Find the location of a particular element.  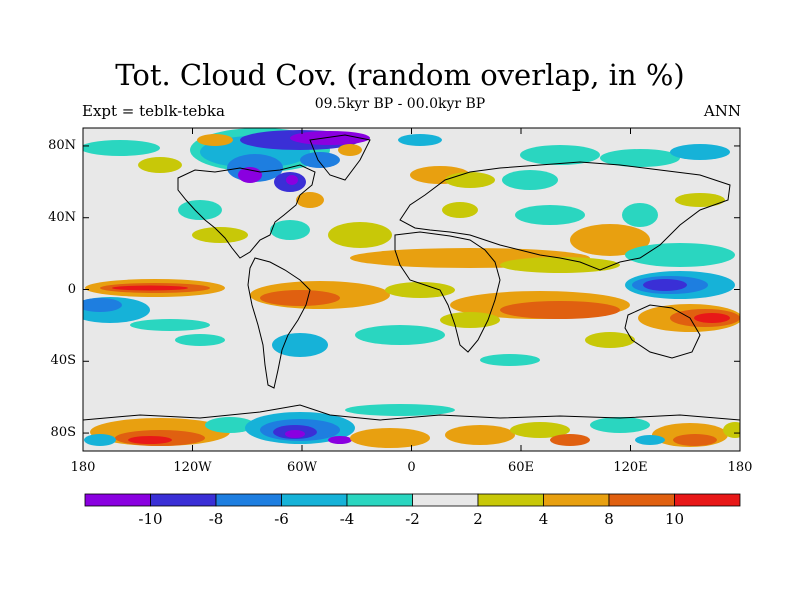

eurasia-coast is located at coordinates (565, 216).